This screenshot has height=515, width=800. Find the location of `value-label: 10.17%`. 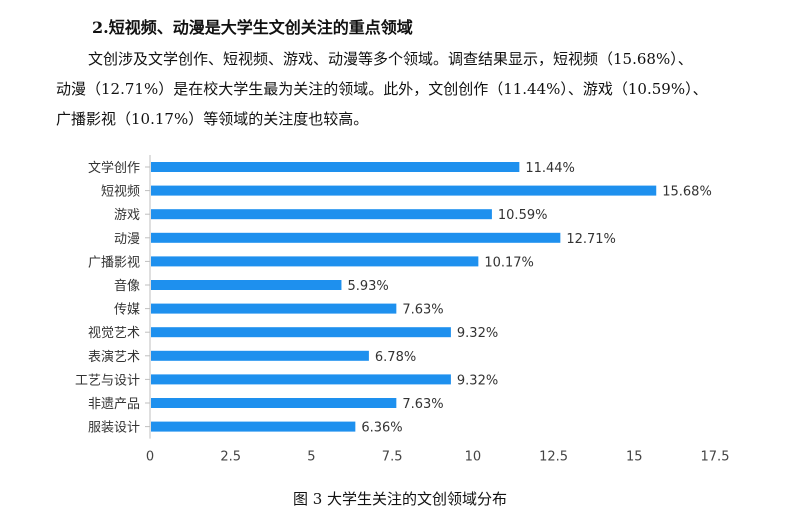

value-label: 10.17% is located at coordinates (509, 262).